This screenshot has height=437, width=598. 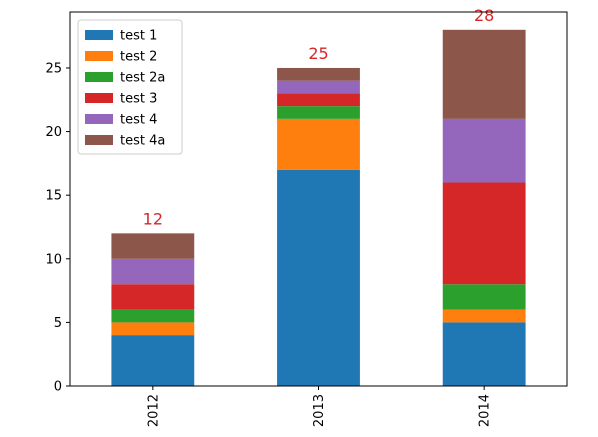 What do you see at coordinates (318, 53) in the screenshot?
I see `total-label-2013: 25` at bounding box center [318, 53].